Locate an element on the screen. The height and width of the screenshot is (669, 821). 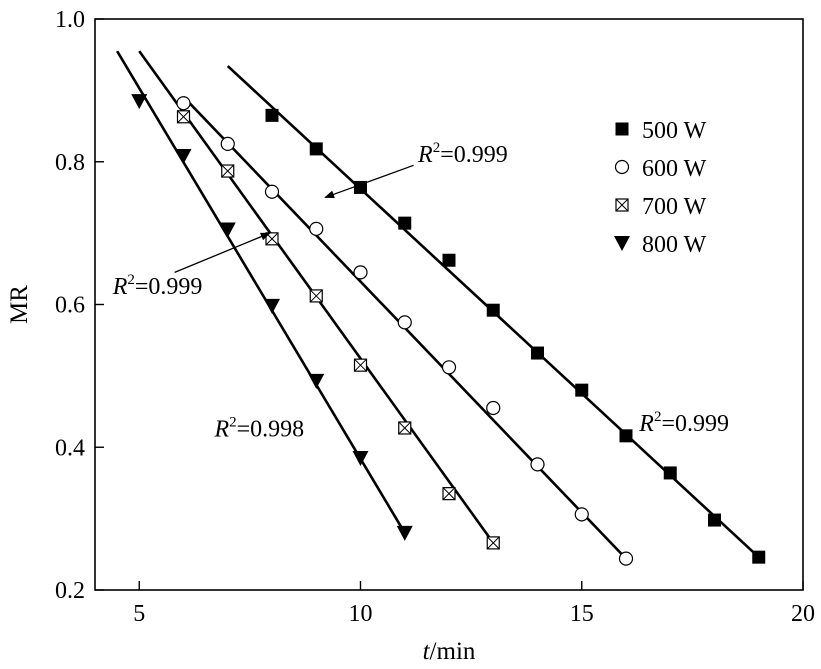
x-tick-label: 10 is located at coordinates (361, 614).